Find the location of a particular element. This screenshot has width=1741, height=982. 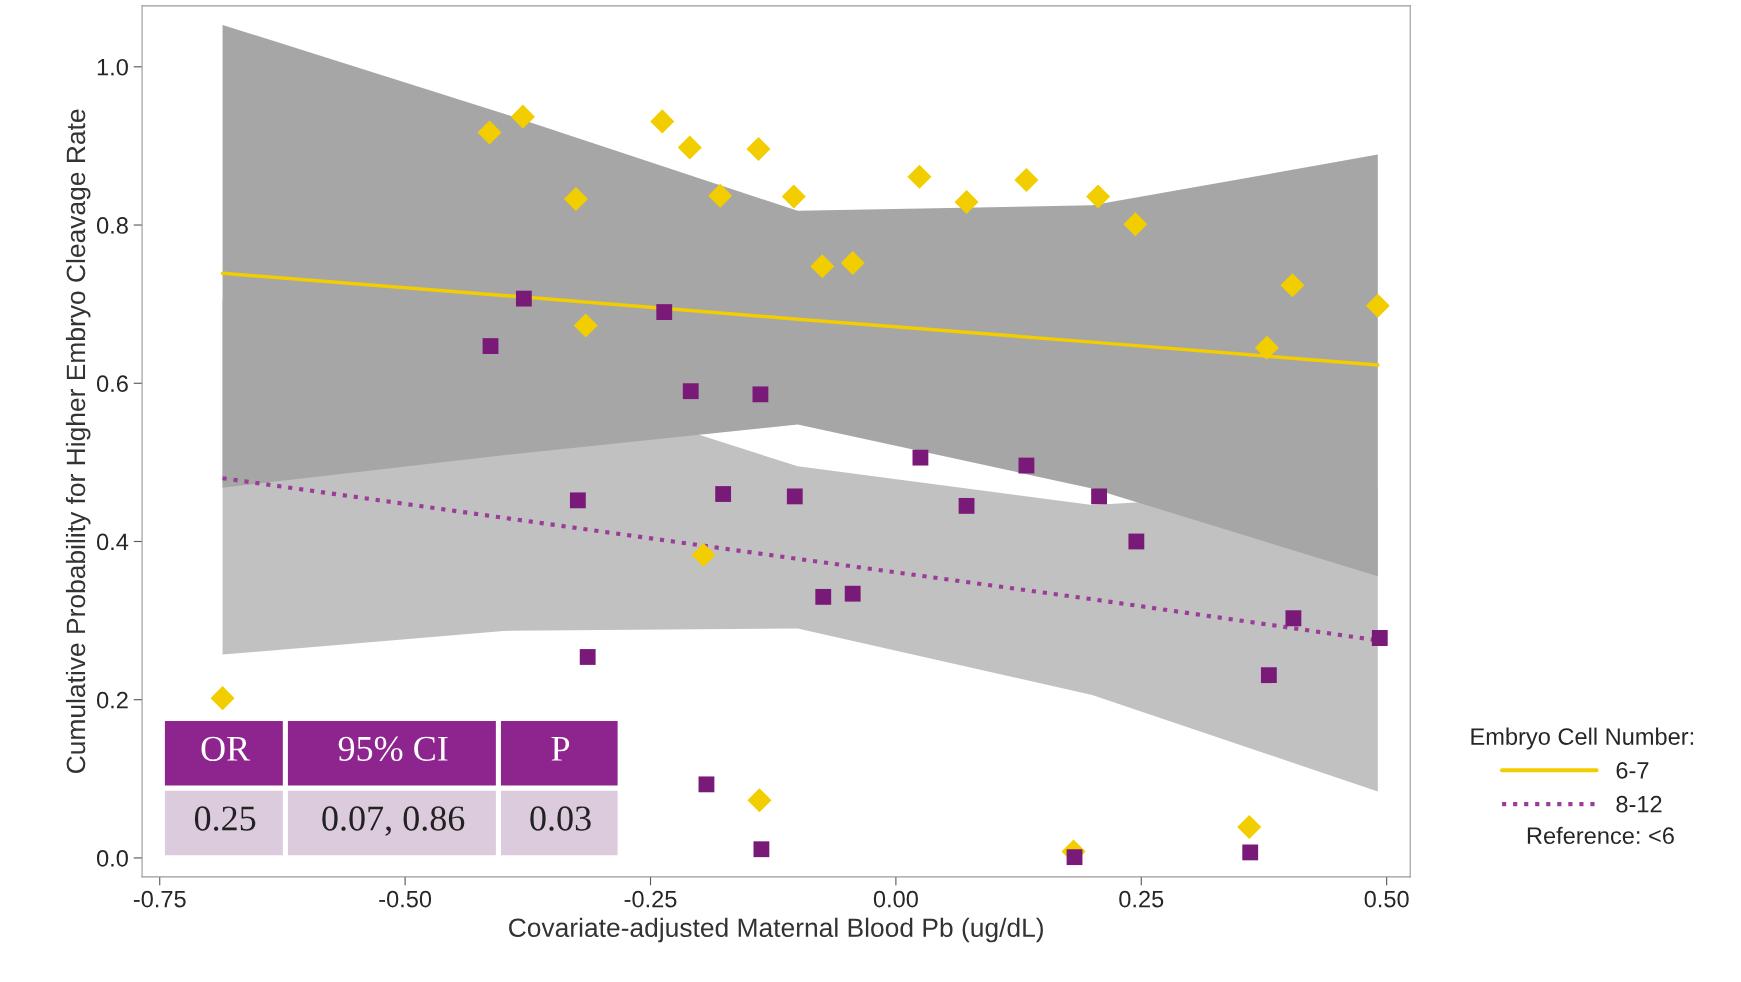

legend-label: 8-12 is located at coordinates (1639, 804).